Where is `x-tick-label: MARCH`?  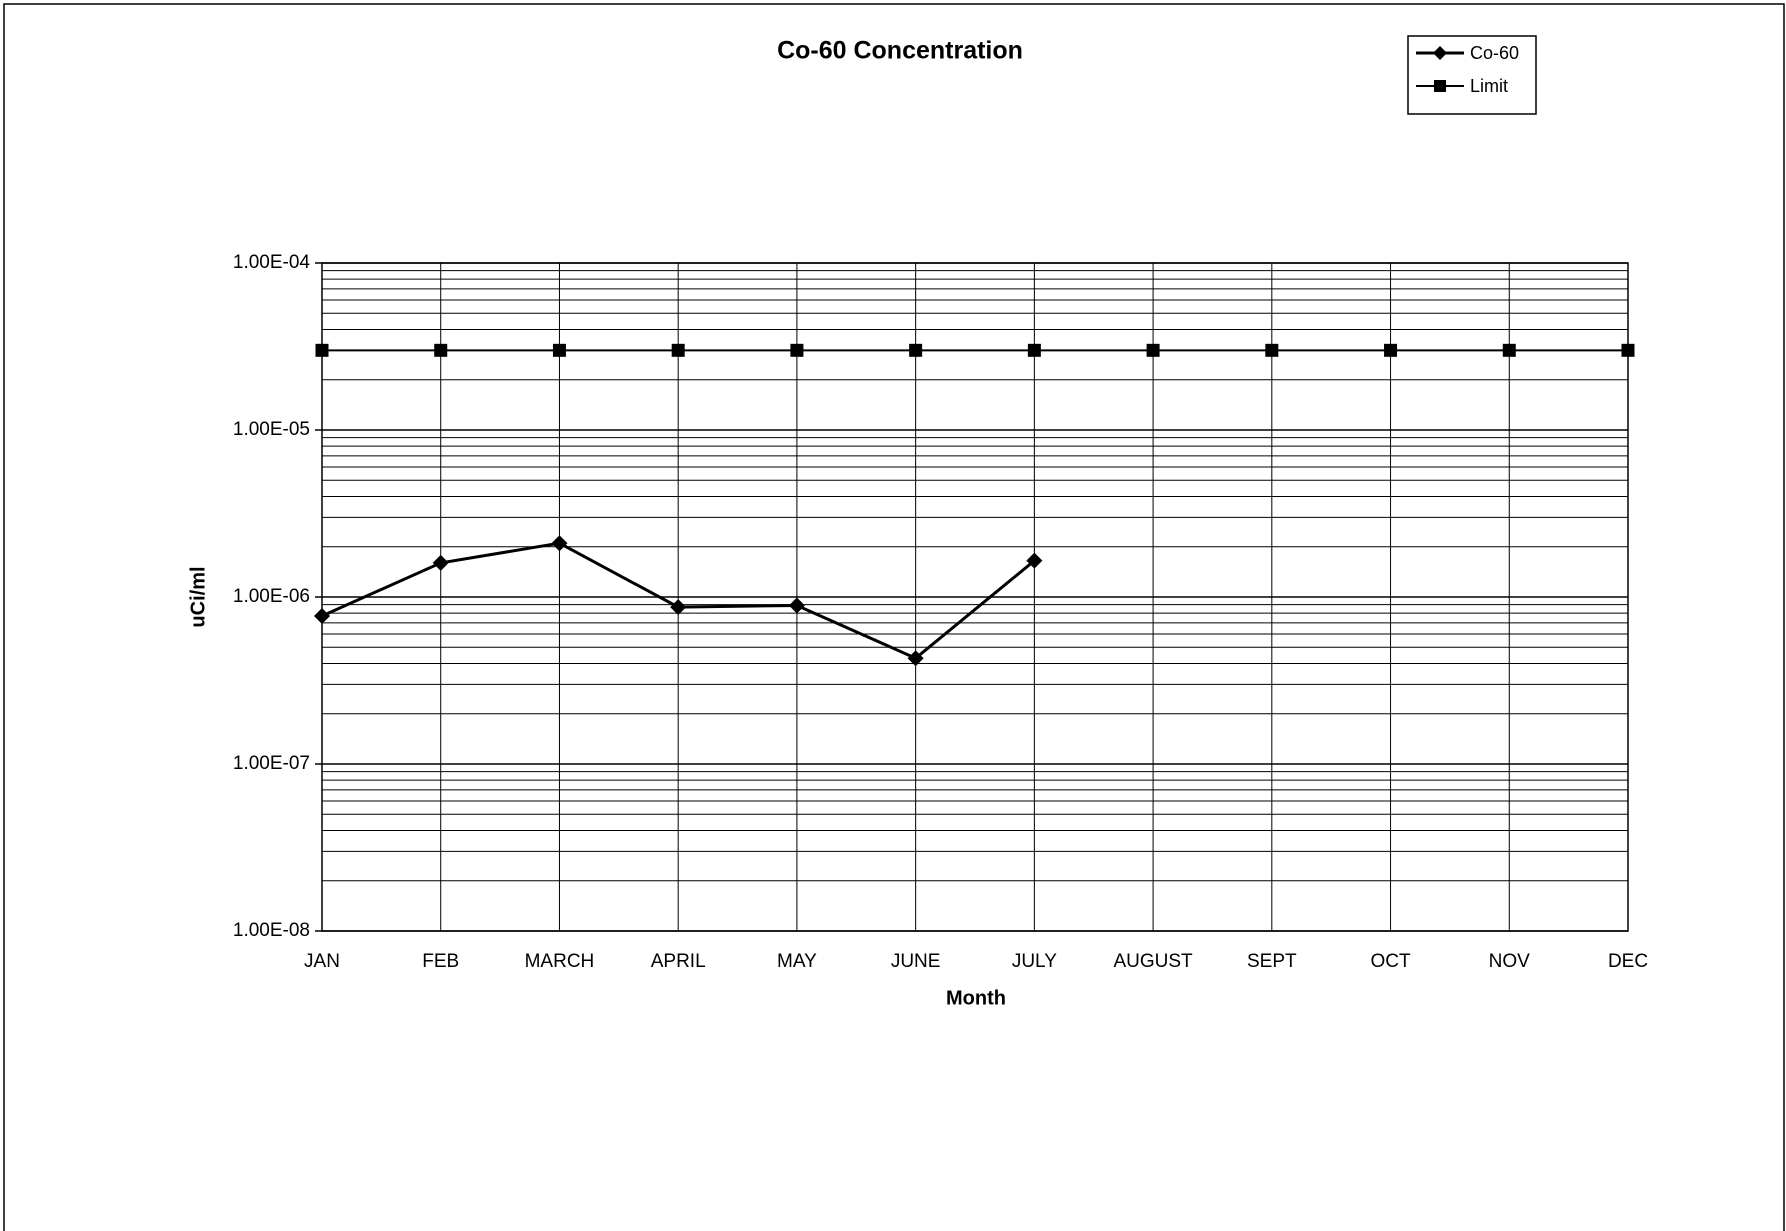 x-tick-label: MARCH is located at coordinates (560, 961).